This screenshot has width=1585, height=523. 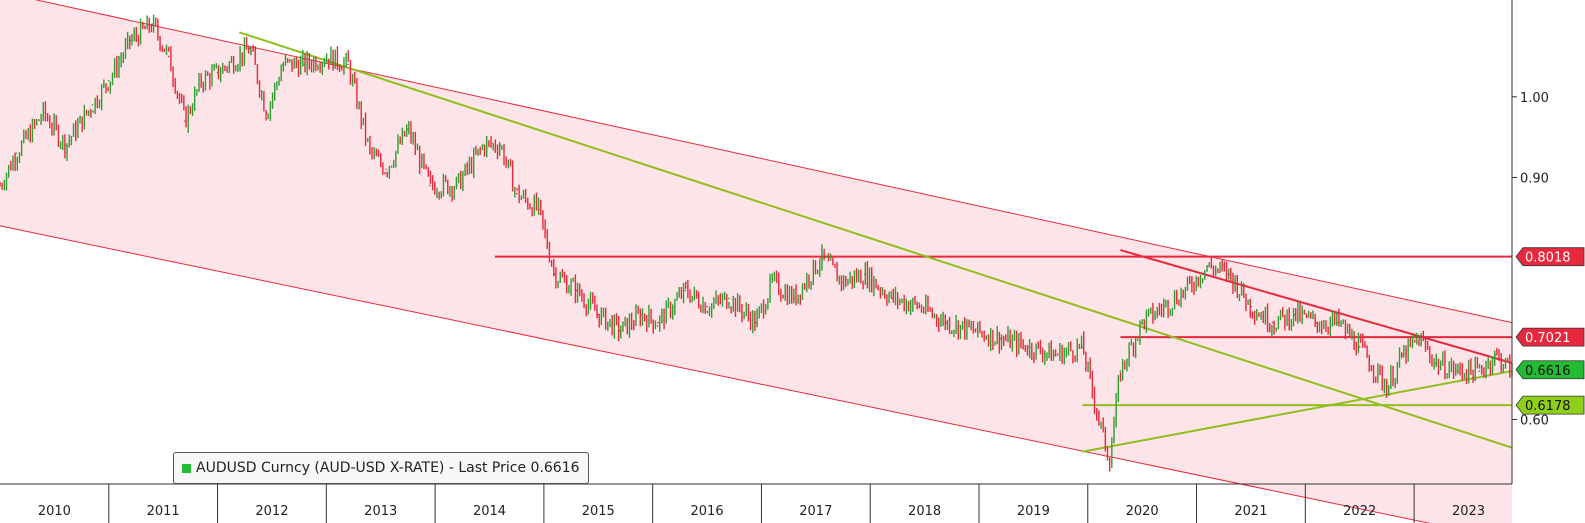 I want to click on price-tag-label: 0.6616, so click(x=1548, y=371).